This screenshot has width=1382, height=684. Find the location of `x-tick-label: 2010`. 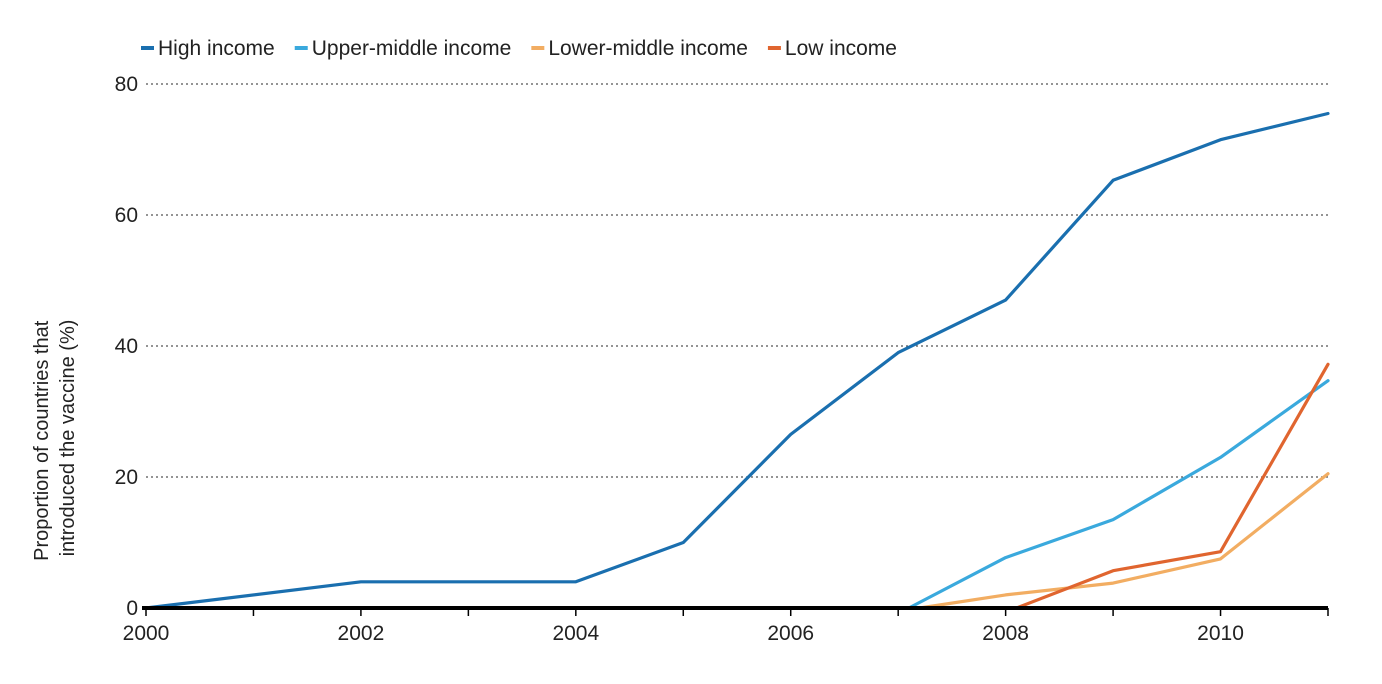

x-tick-label: 2010 is located at coordinates (1220, 633).